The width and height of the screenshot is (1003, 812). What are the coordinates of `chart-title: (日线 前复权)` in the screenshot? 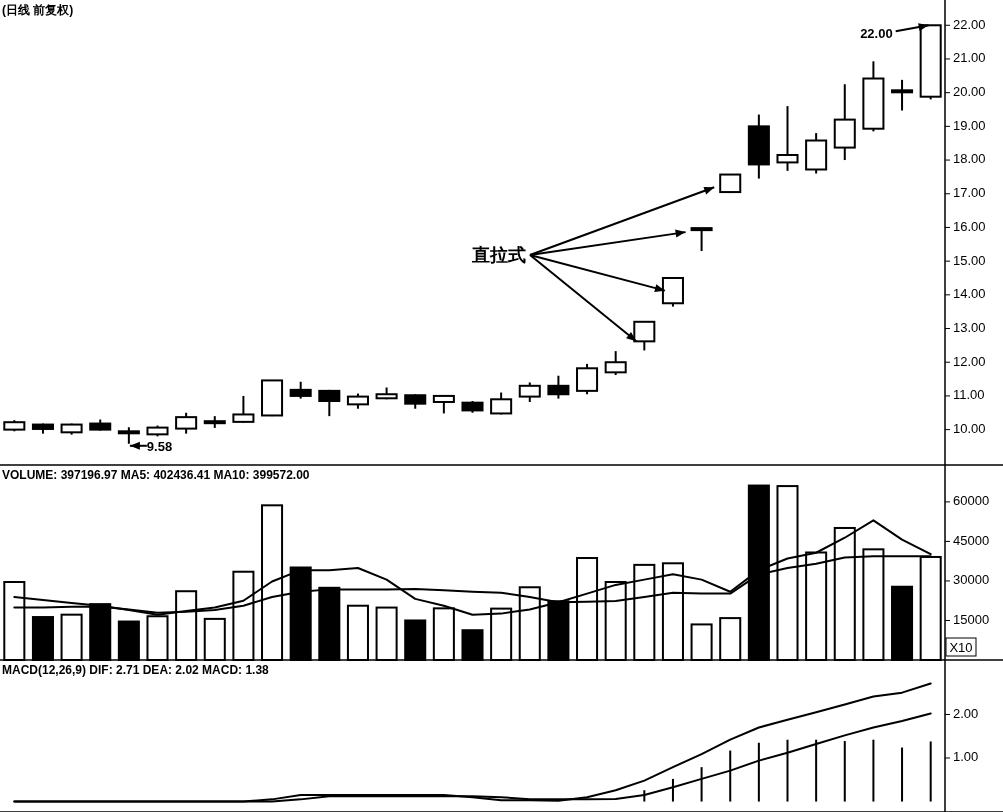 It's located at (38, 10).